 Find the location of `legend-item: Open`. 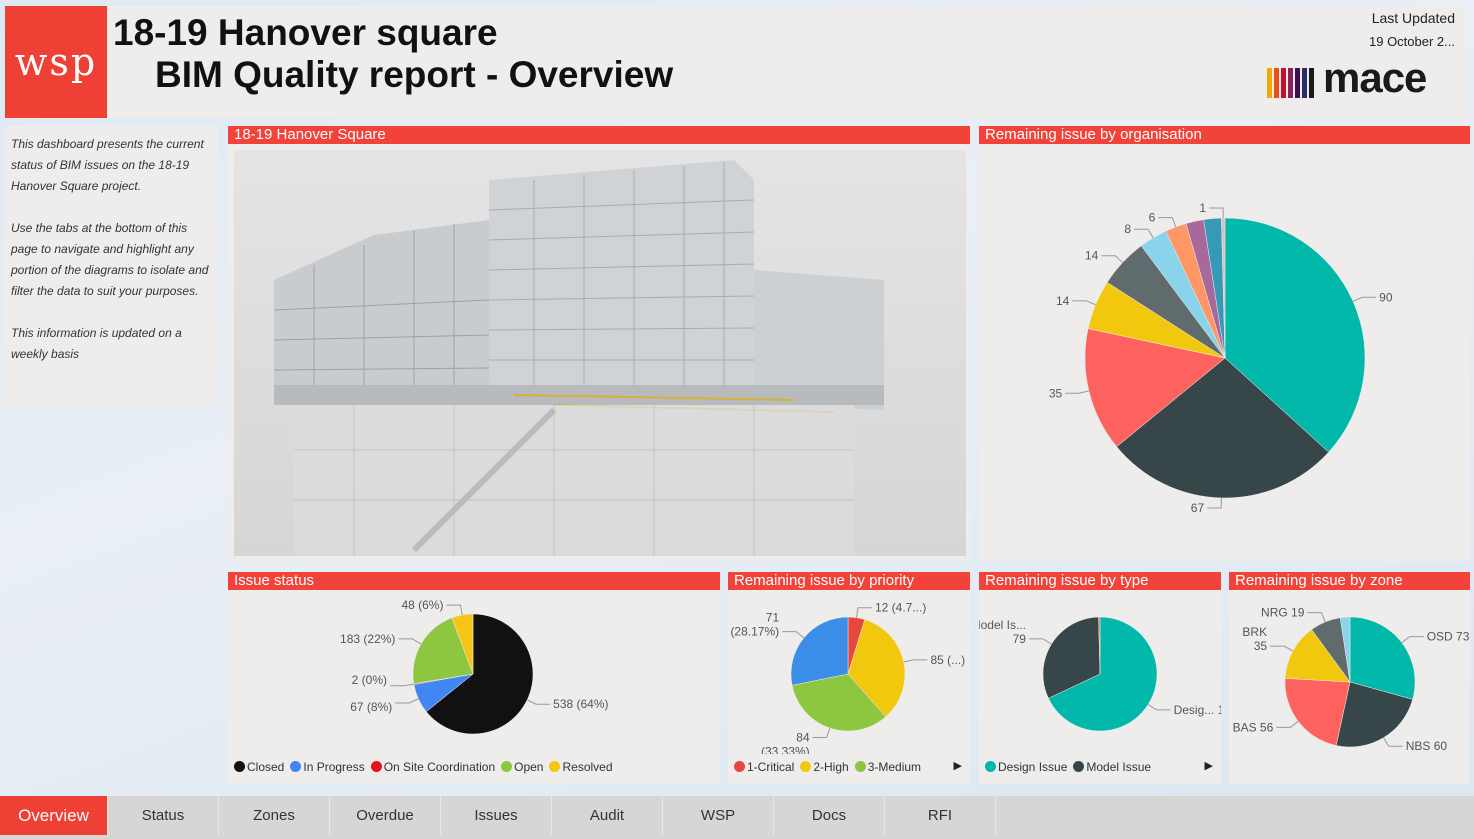

legend-item: Open is located at coordinates (522, 767).